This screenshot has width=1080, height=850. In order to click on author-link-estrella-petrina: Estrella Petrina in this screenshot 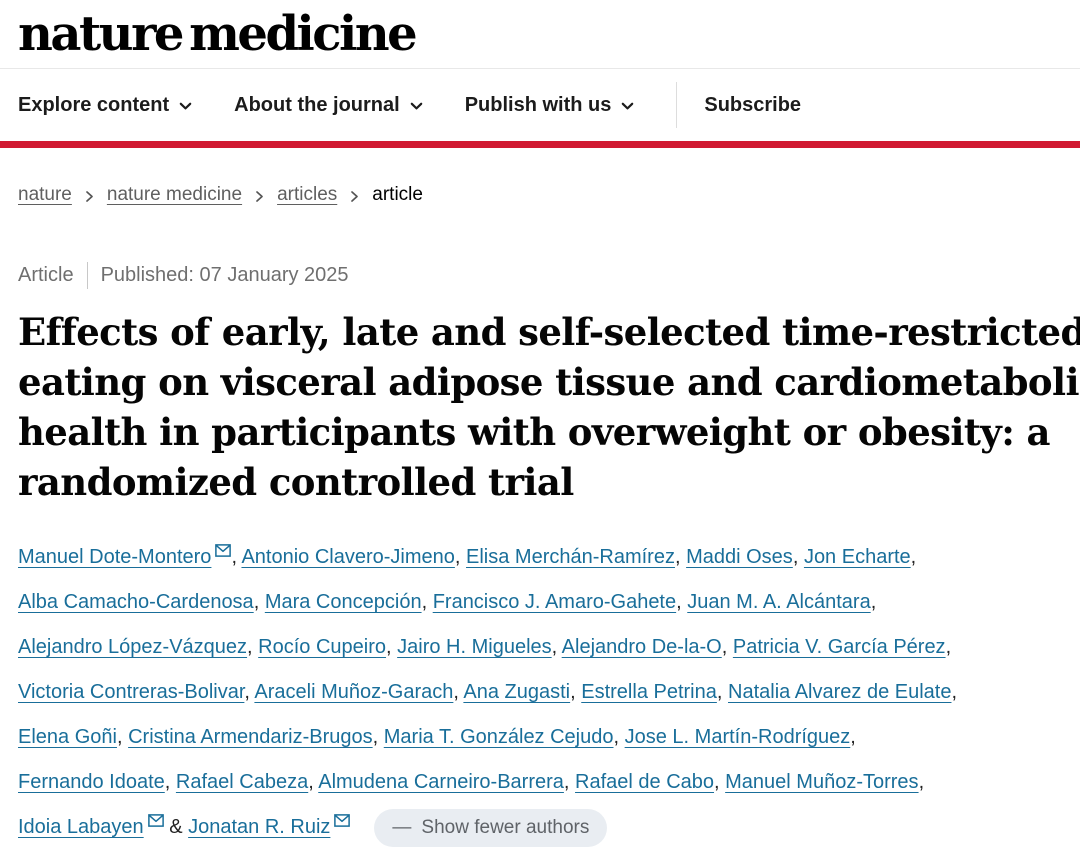, I will do `click(649, 692)`.